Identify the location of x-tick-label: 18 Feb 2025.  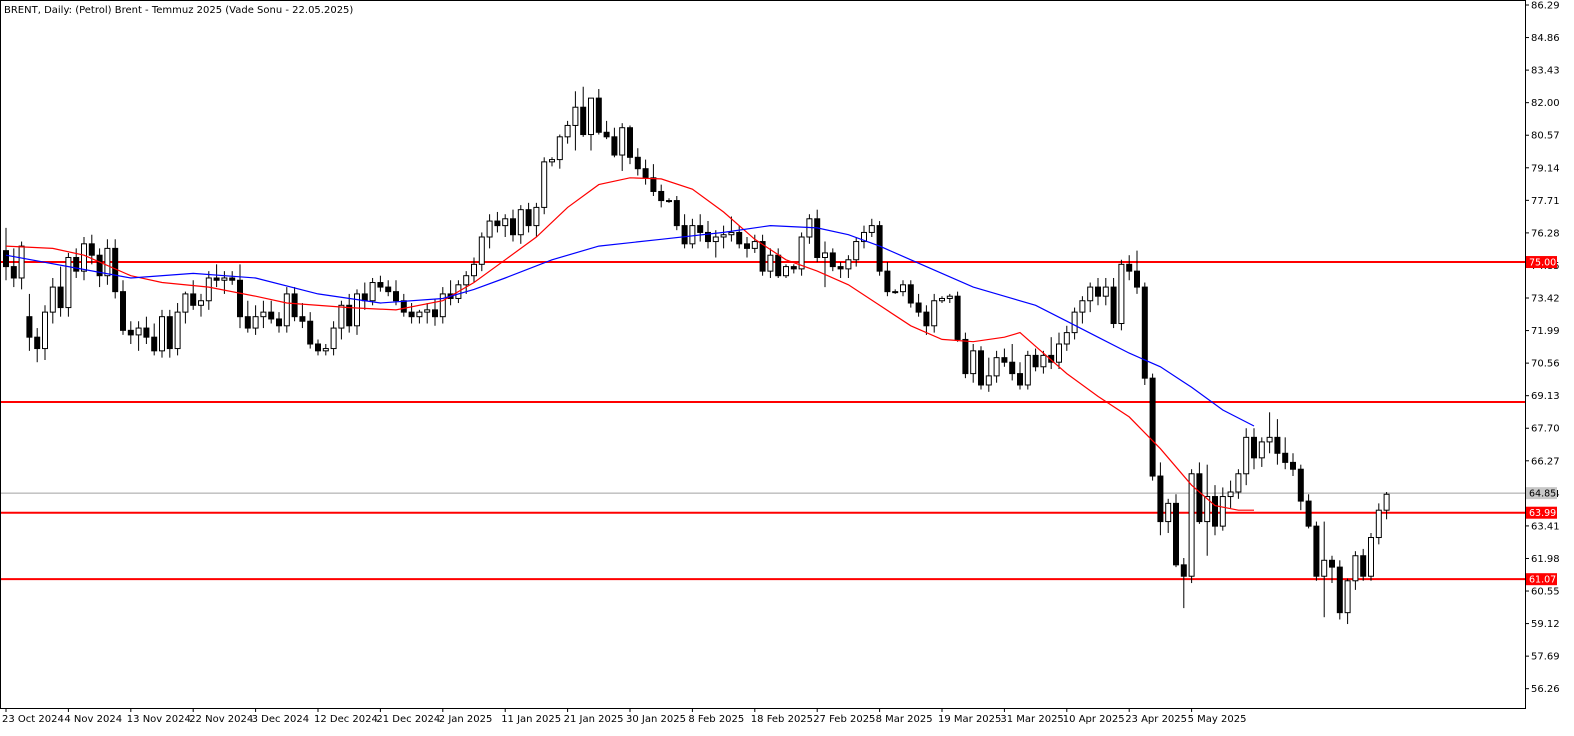
(782, 719).